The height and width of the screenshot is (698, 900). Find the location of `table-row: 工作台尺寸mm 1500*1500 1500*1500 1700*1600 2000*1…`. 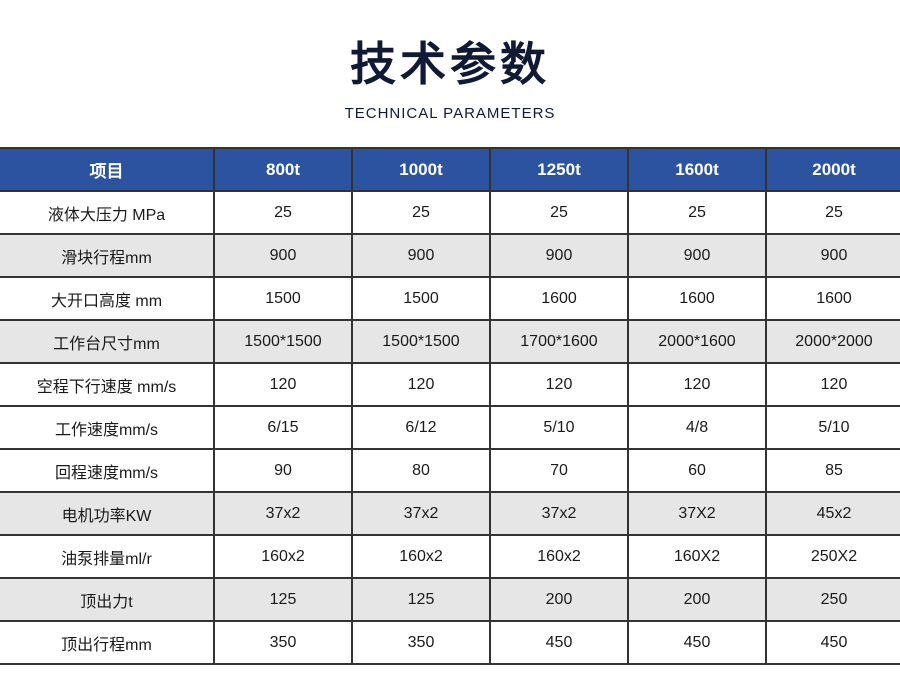

table-row: 工作台尺寸mm 1500*1500 1500*1500 1700*1600 2000*1… is located at coordinates (450, 341).